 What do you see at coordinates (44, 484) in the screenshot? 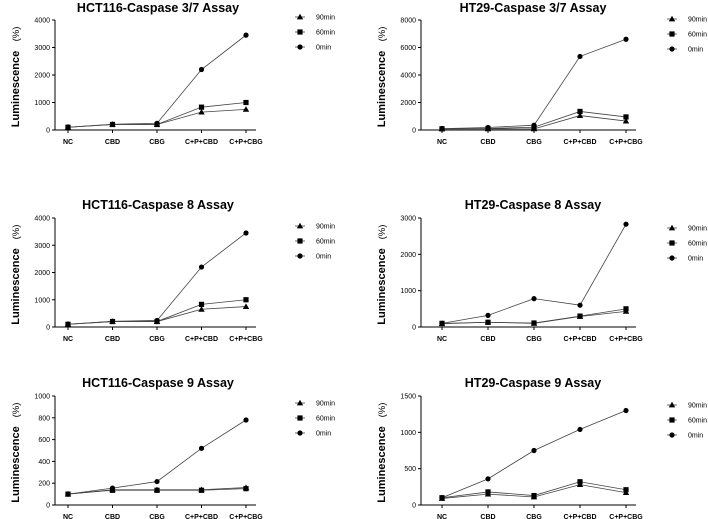
I see `y-tick-label: 200` at bounding box center [44, 484].